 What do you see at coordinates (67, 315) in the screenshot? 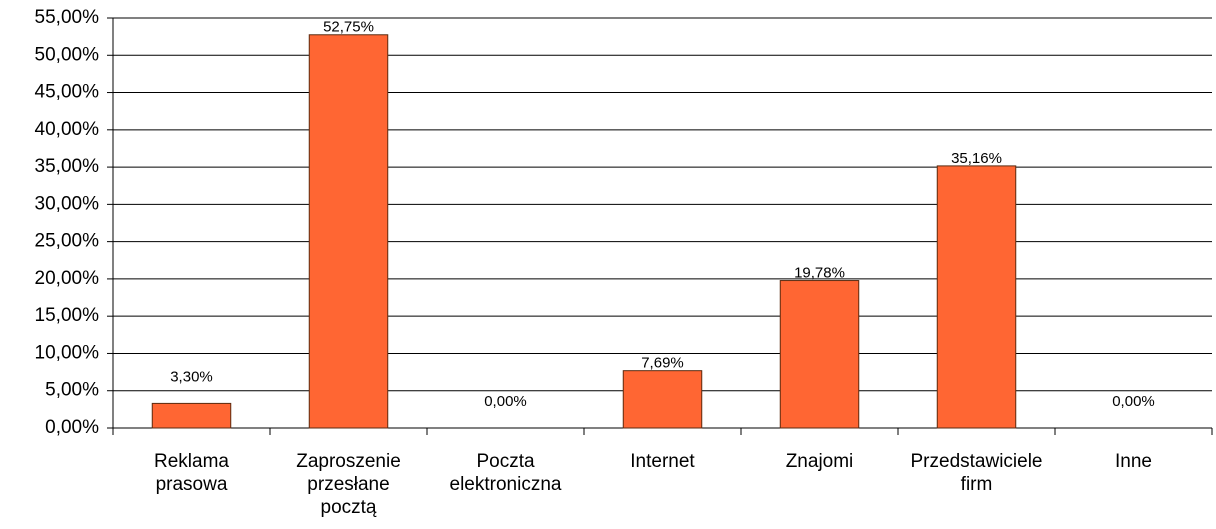
I see `y-tick-label: 15,00%` at bounding box center [67, 315].